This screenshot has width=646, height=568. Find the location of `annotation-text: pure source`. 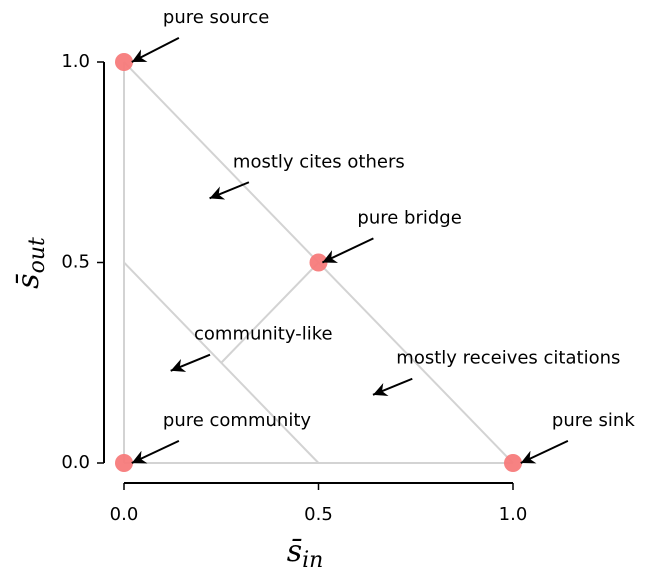

annotation-text: pure source is located at coordinates (216, 17).